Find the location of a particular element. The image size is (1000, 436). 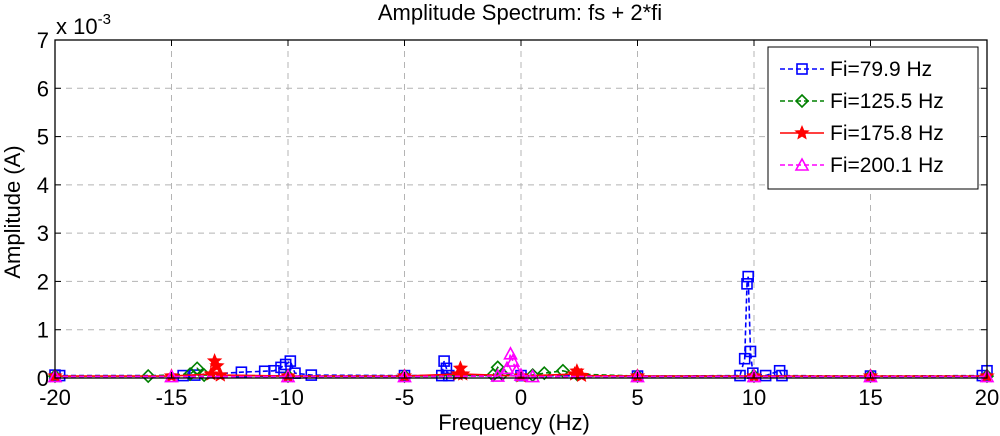

x-tick-label: 0 is located at coordinates (521, 397).